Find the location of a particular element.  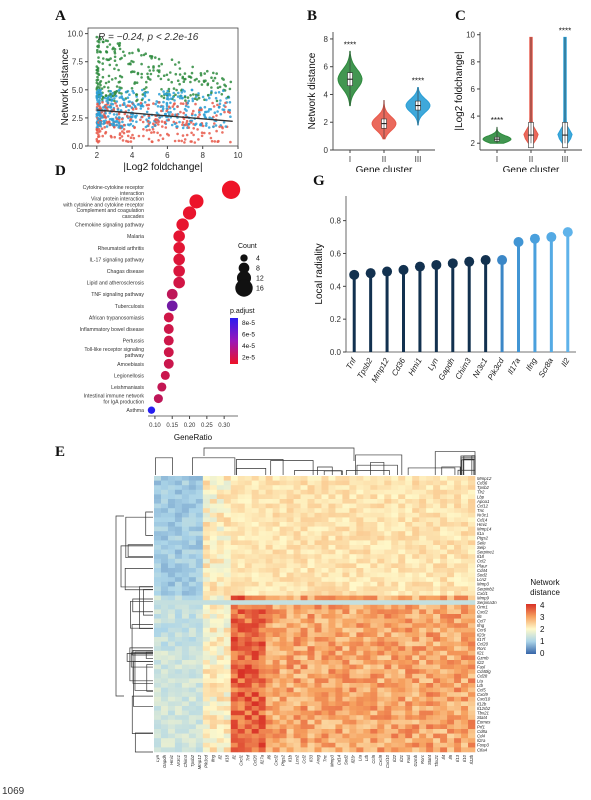

y-tick-label: 10.0 is located at coordinates (75, 34).